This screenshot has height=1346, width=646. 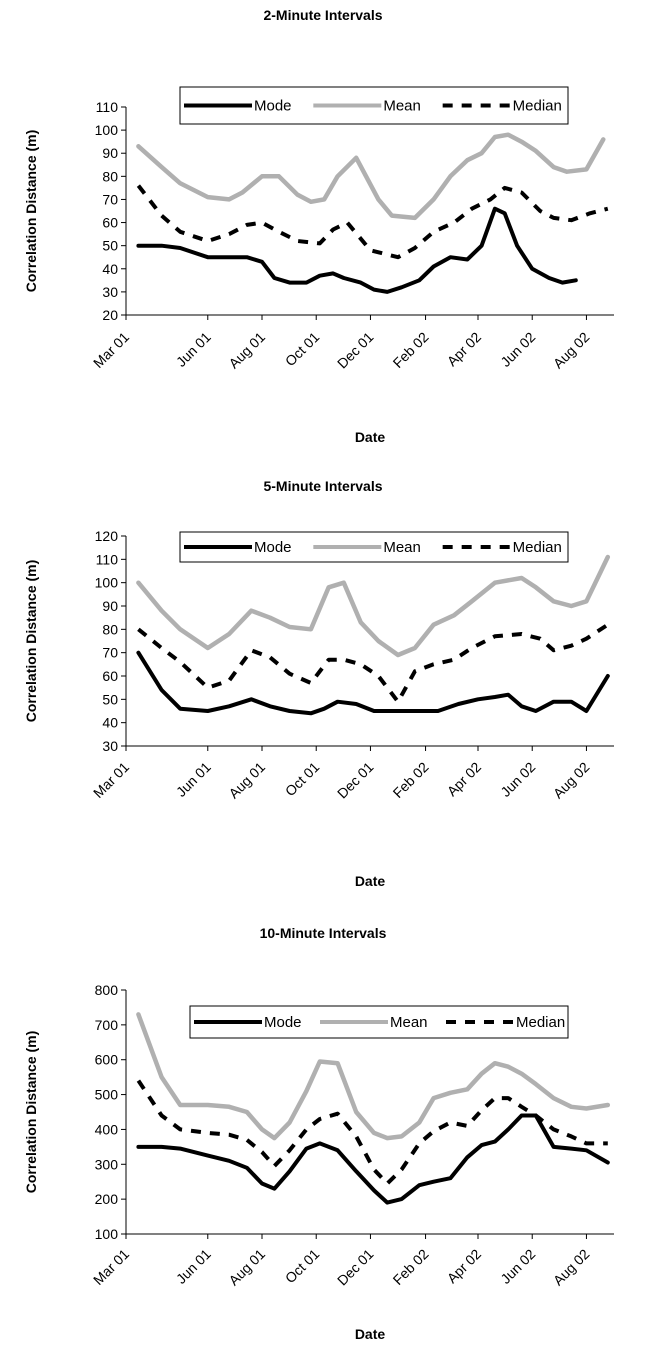 I want to click on chart-title: 5-Minute Intervals, so click(x=322, y=486).